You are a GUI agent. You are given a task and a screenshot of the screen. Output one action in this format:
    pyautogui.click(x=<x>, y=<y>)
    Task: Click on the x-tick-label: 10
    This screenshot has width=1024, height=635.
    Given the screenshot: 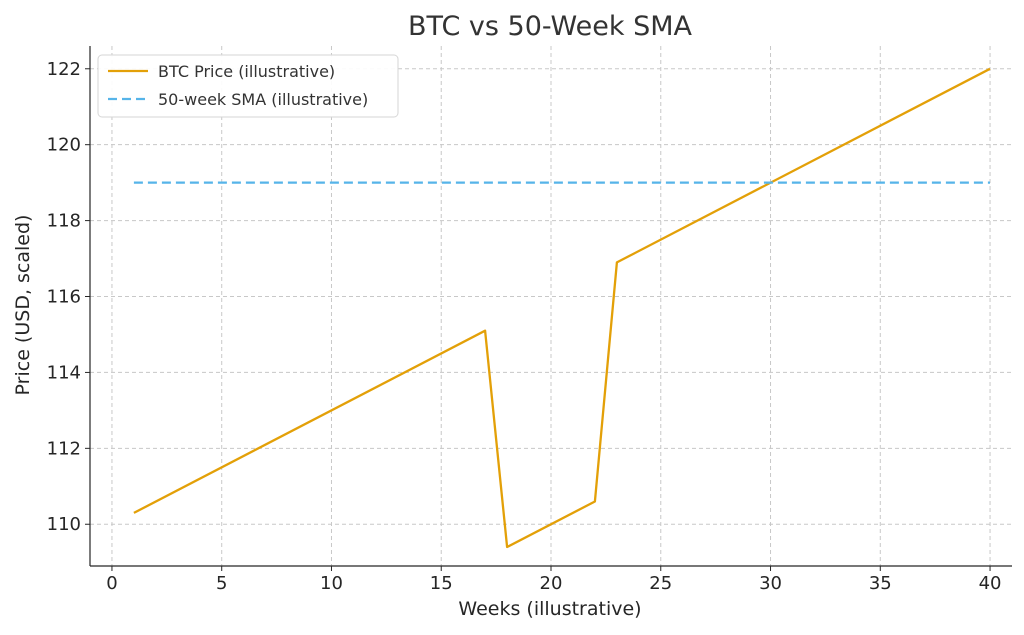 What is the action you would take?
    pyautogui.click(x=331, y=583)
    